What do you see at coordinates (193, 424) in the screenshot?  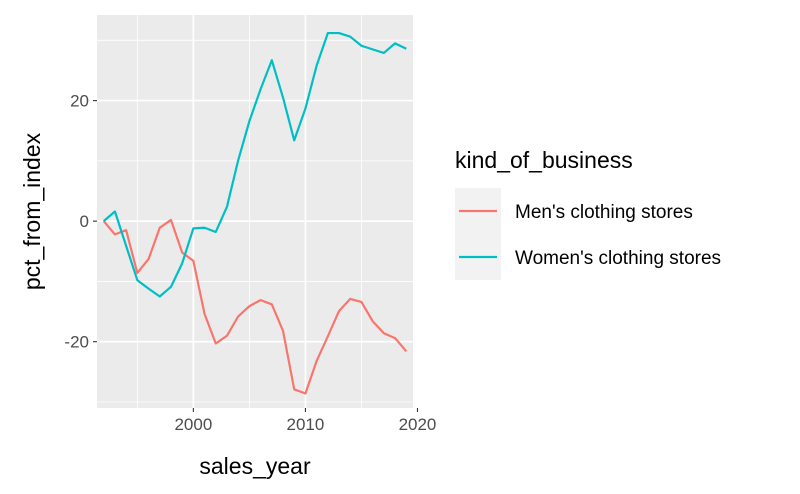 I see `x-tick-label: 2000` at bounding box center [193, 424].